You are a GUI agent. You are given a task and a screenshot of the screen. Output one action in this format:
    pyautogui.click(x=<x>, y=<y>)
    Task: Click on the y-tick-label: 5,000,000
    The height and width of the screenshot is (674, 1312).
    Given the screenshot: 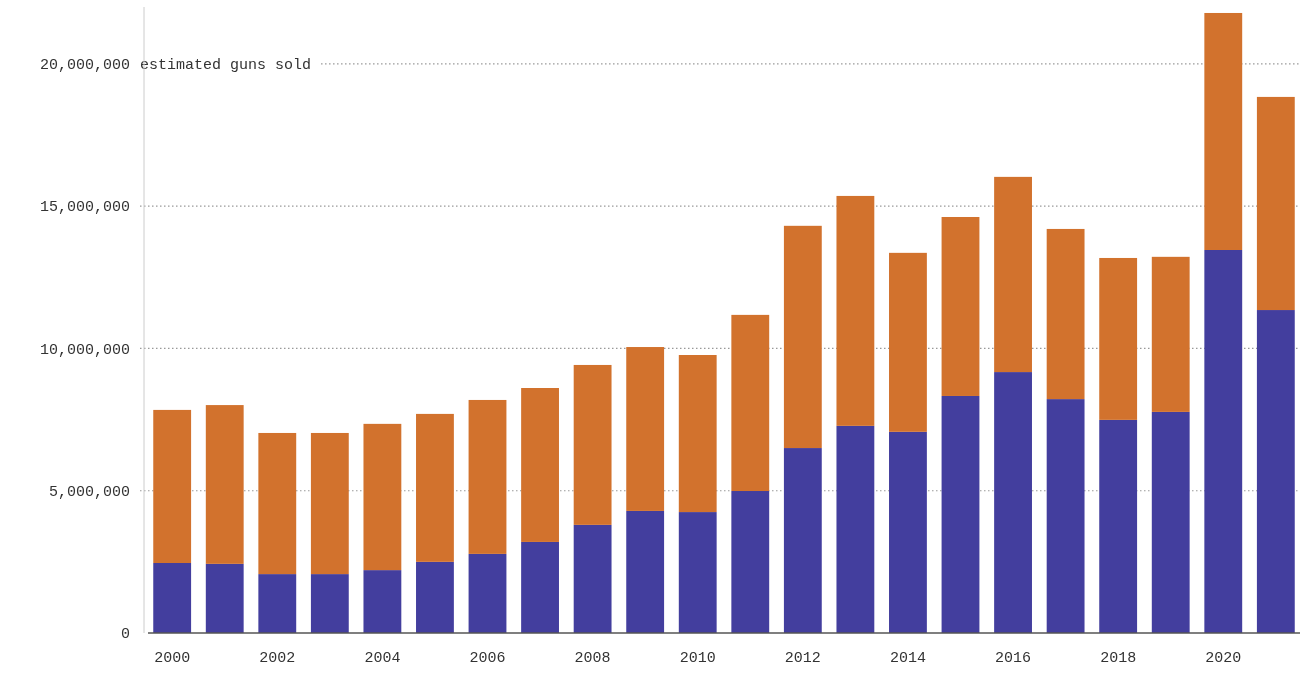 What is the action you would take?
    pyautogui.click(x=89, y=492)
    